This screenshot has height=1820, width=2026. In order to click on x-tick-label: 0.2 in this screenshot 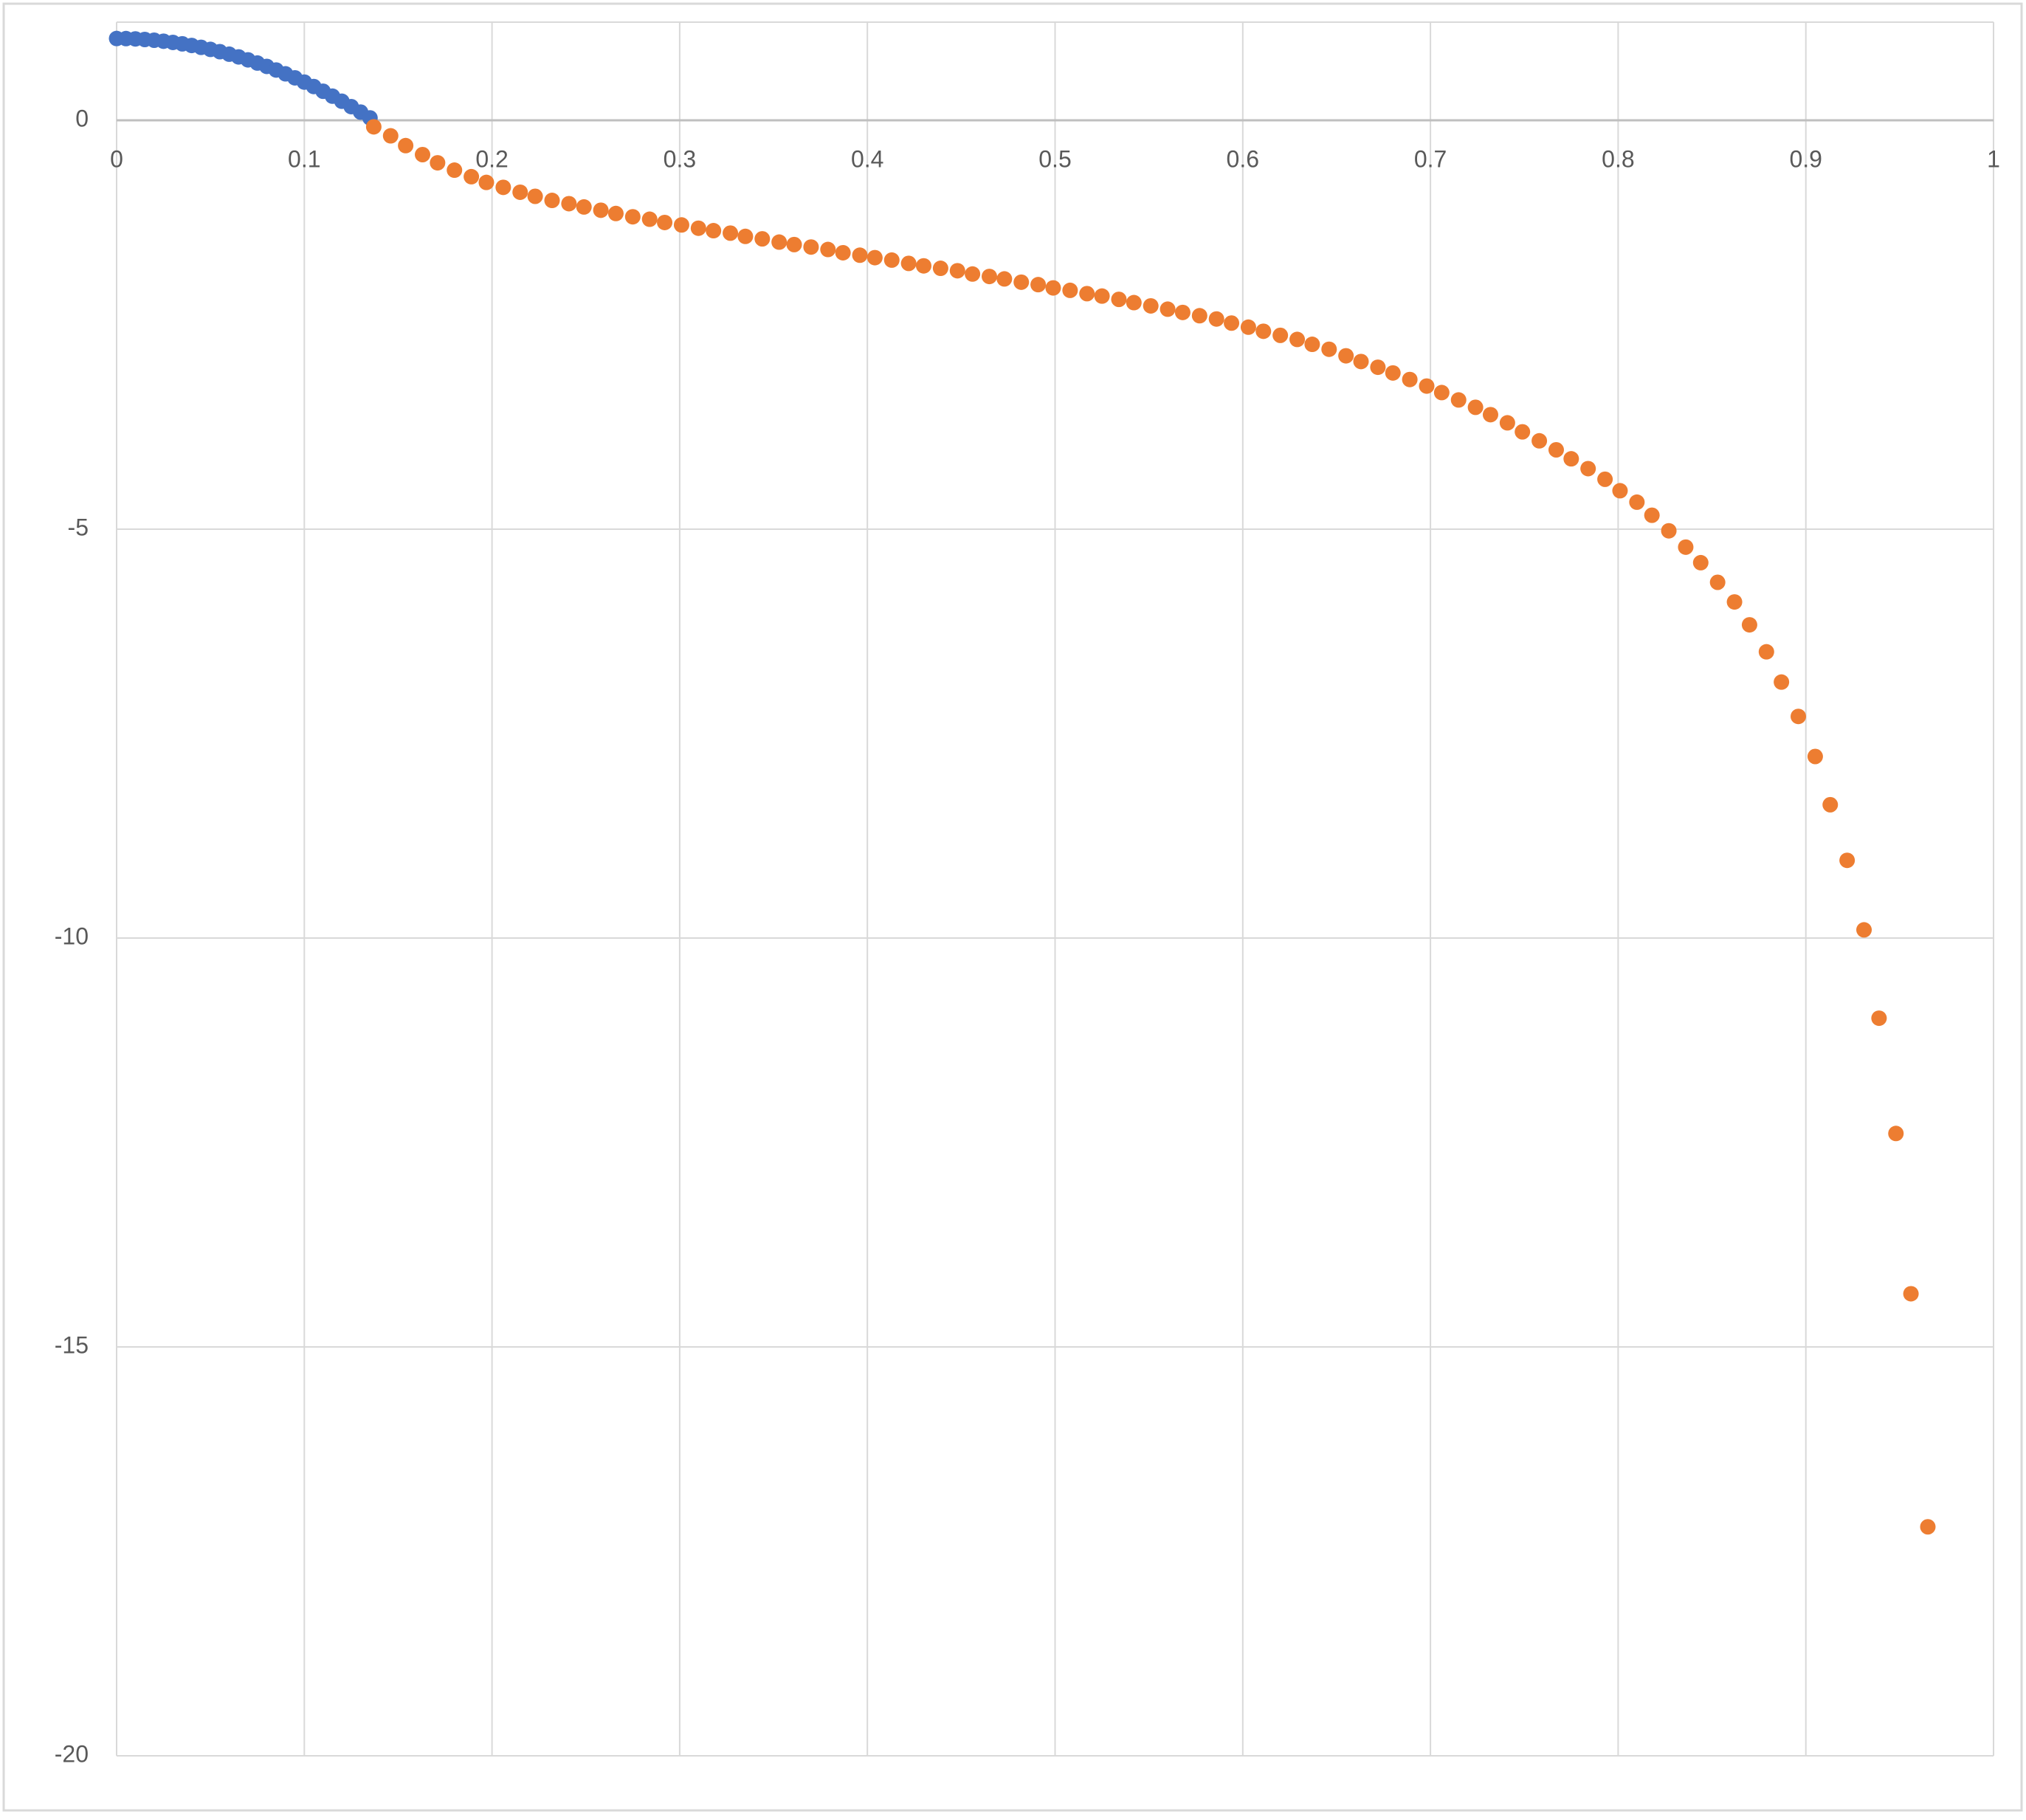, I will do `click(492, 159)`.